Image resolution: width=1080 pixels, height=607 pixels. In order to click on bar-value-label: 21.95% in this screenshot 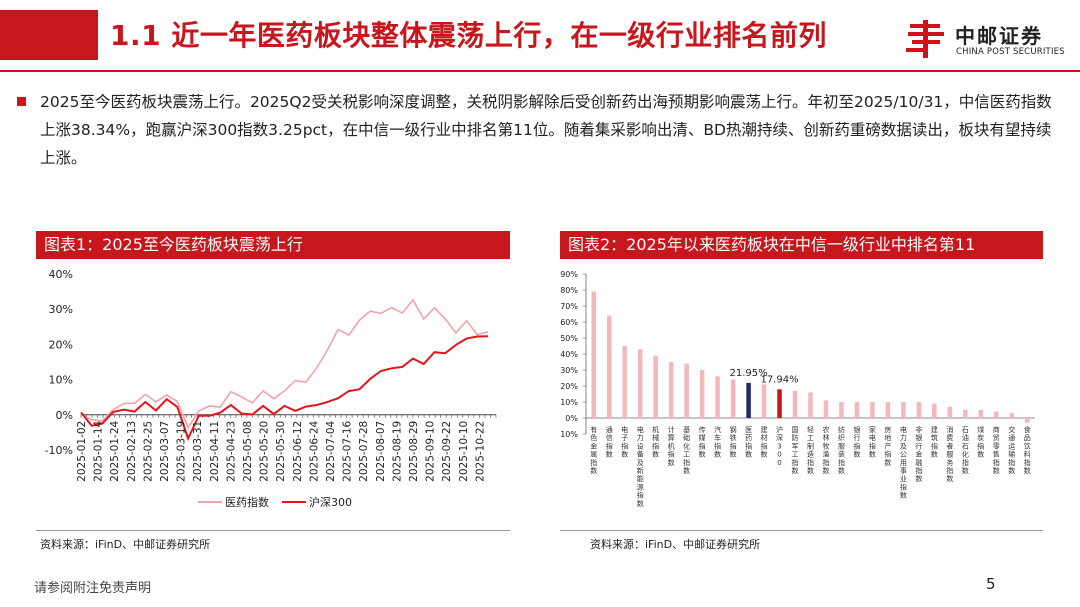, I will do `click(748, 373)`.